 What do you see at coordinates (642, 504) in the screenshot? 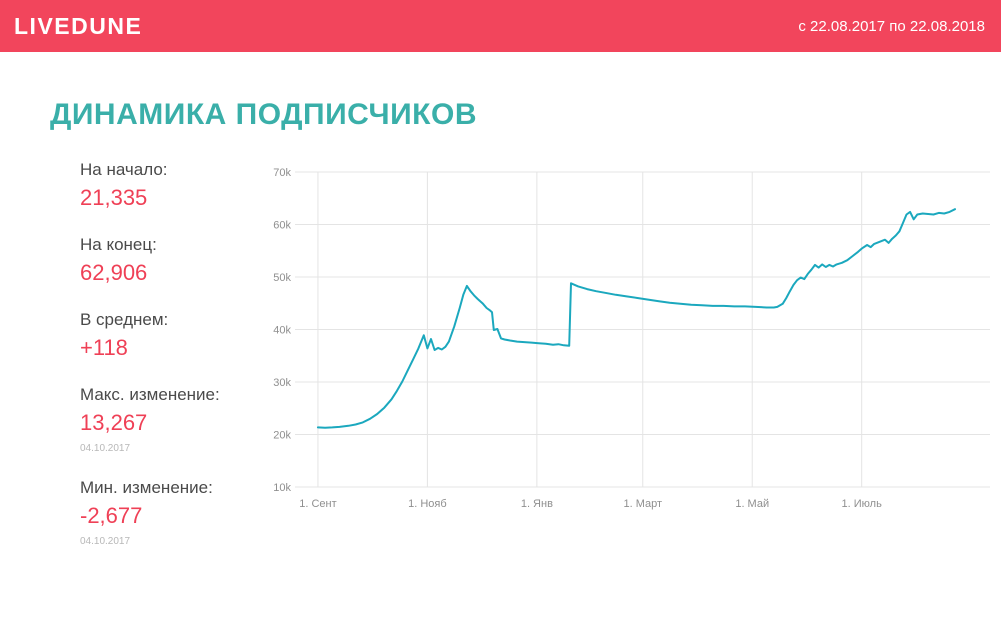
I see `x-axis-label: 1. Март` at bounding box center [642, 504].